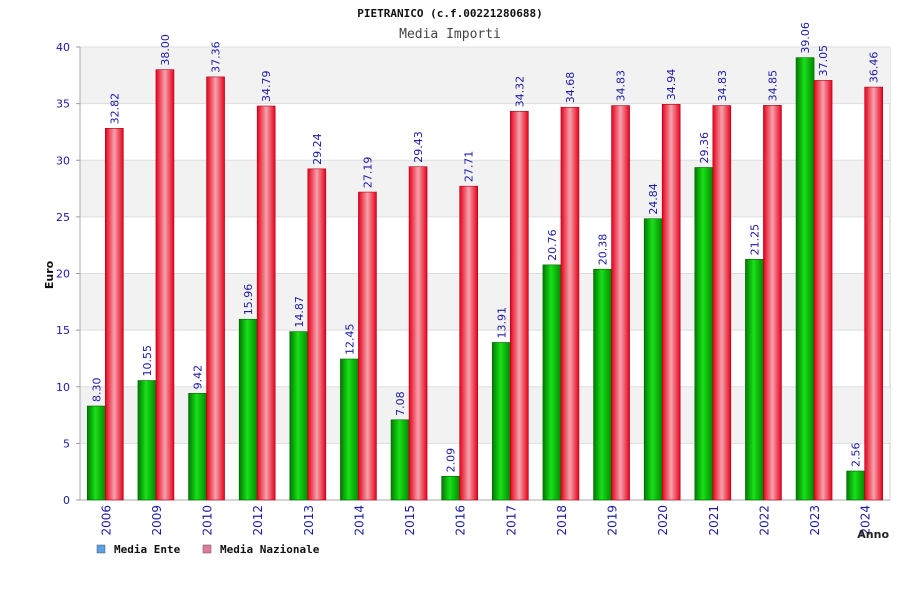 Image resolution: width=900 pixels, height=600 pixels. What do you see at coordinates (359, 520) in the screenshot?
I see `x-tick-label: 2014` at bounding box center [359, 520].